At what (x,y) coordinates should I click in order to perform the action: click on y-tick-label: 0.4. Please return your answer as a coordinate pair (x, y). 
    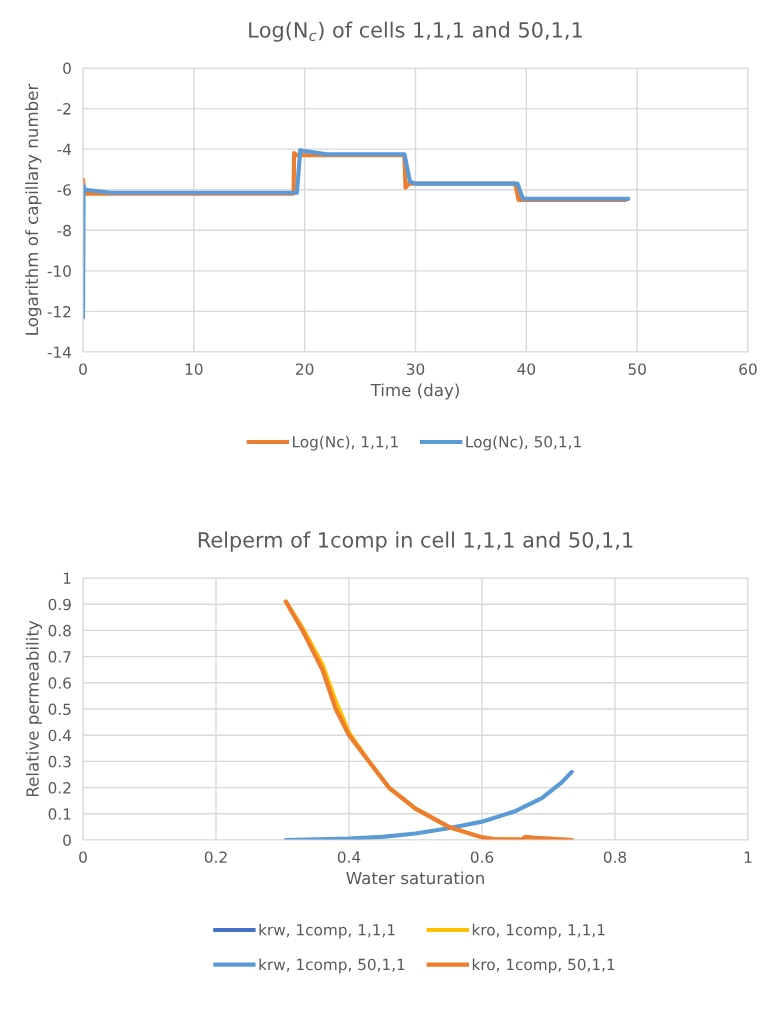
    Looking at the image, I should click on (60, 735).